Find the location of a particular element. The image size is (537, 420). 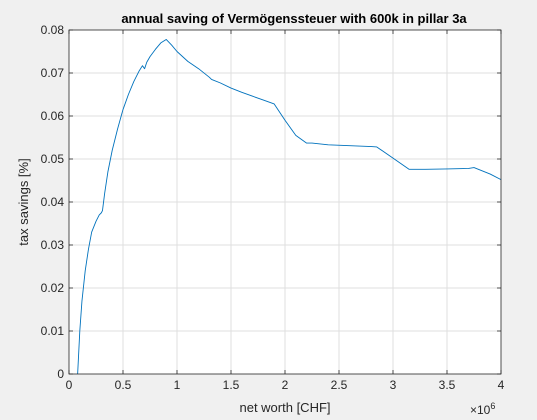

y-axis-label: tax savings [%] is located at coordinates (23, 201).